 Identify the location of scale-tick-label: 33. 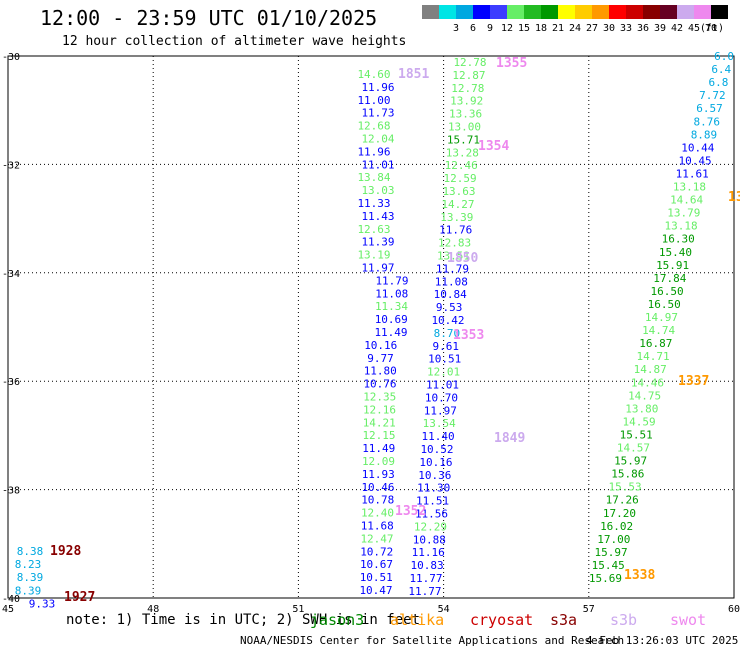
(626, 28).